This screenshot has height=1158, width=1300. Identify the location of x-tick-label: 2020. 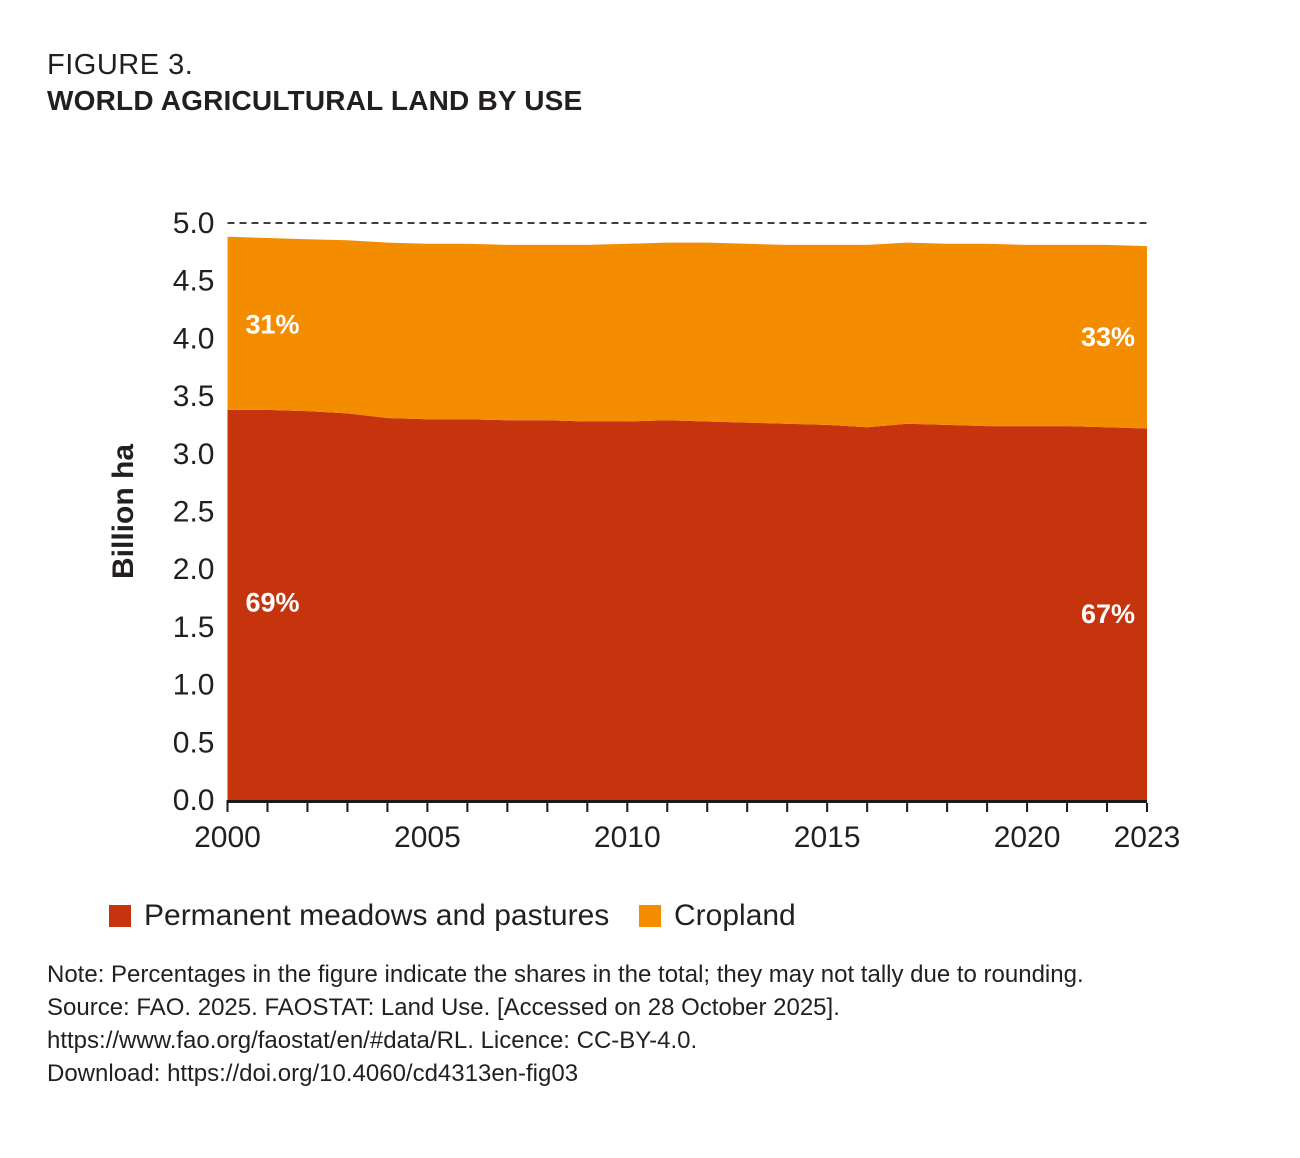
(1027, 837).